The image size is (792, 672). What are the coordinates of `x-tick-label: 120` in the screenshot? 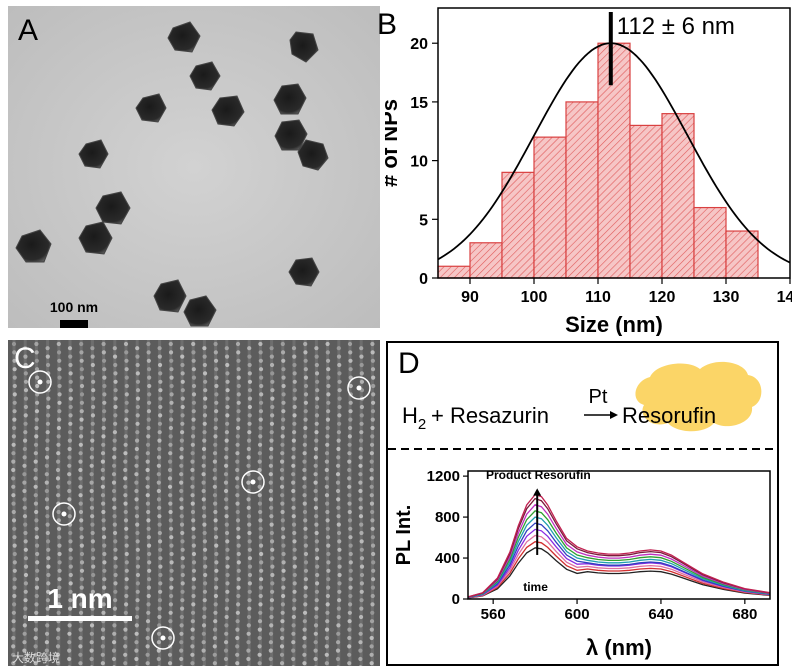 It's located at (662, 297).